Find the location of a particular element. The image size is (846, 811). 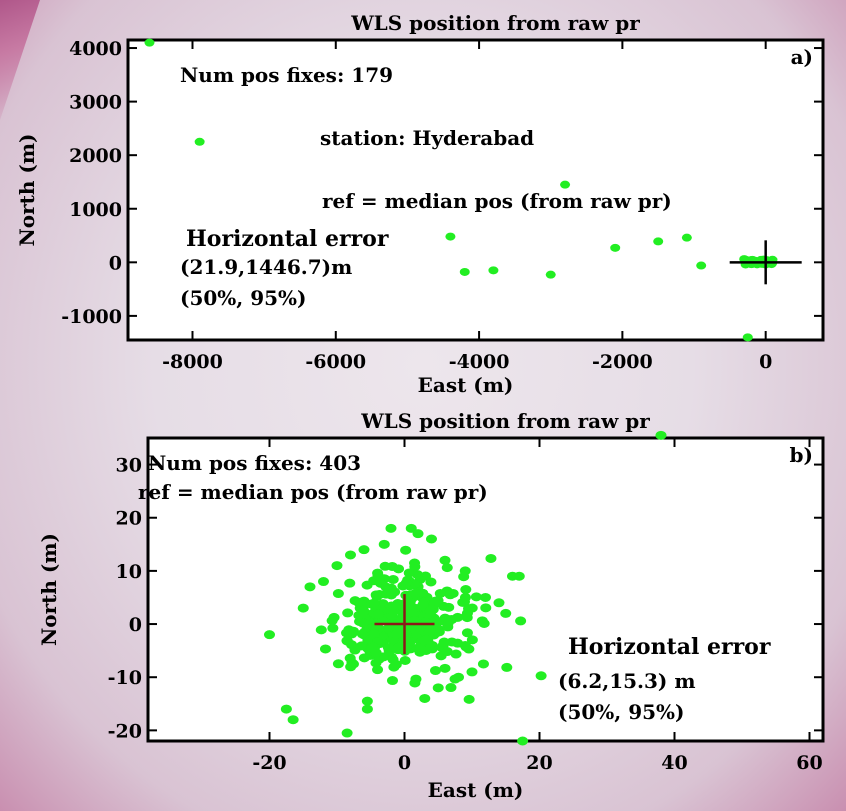

x-tick-label: -20 is located at coordinates (269, 763).